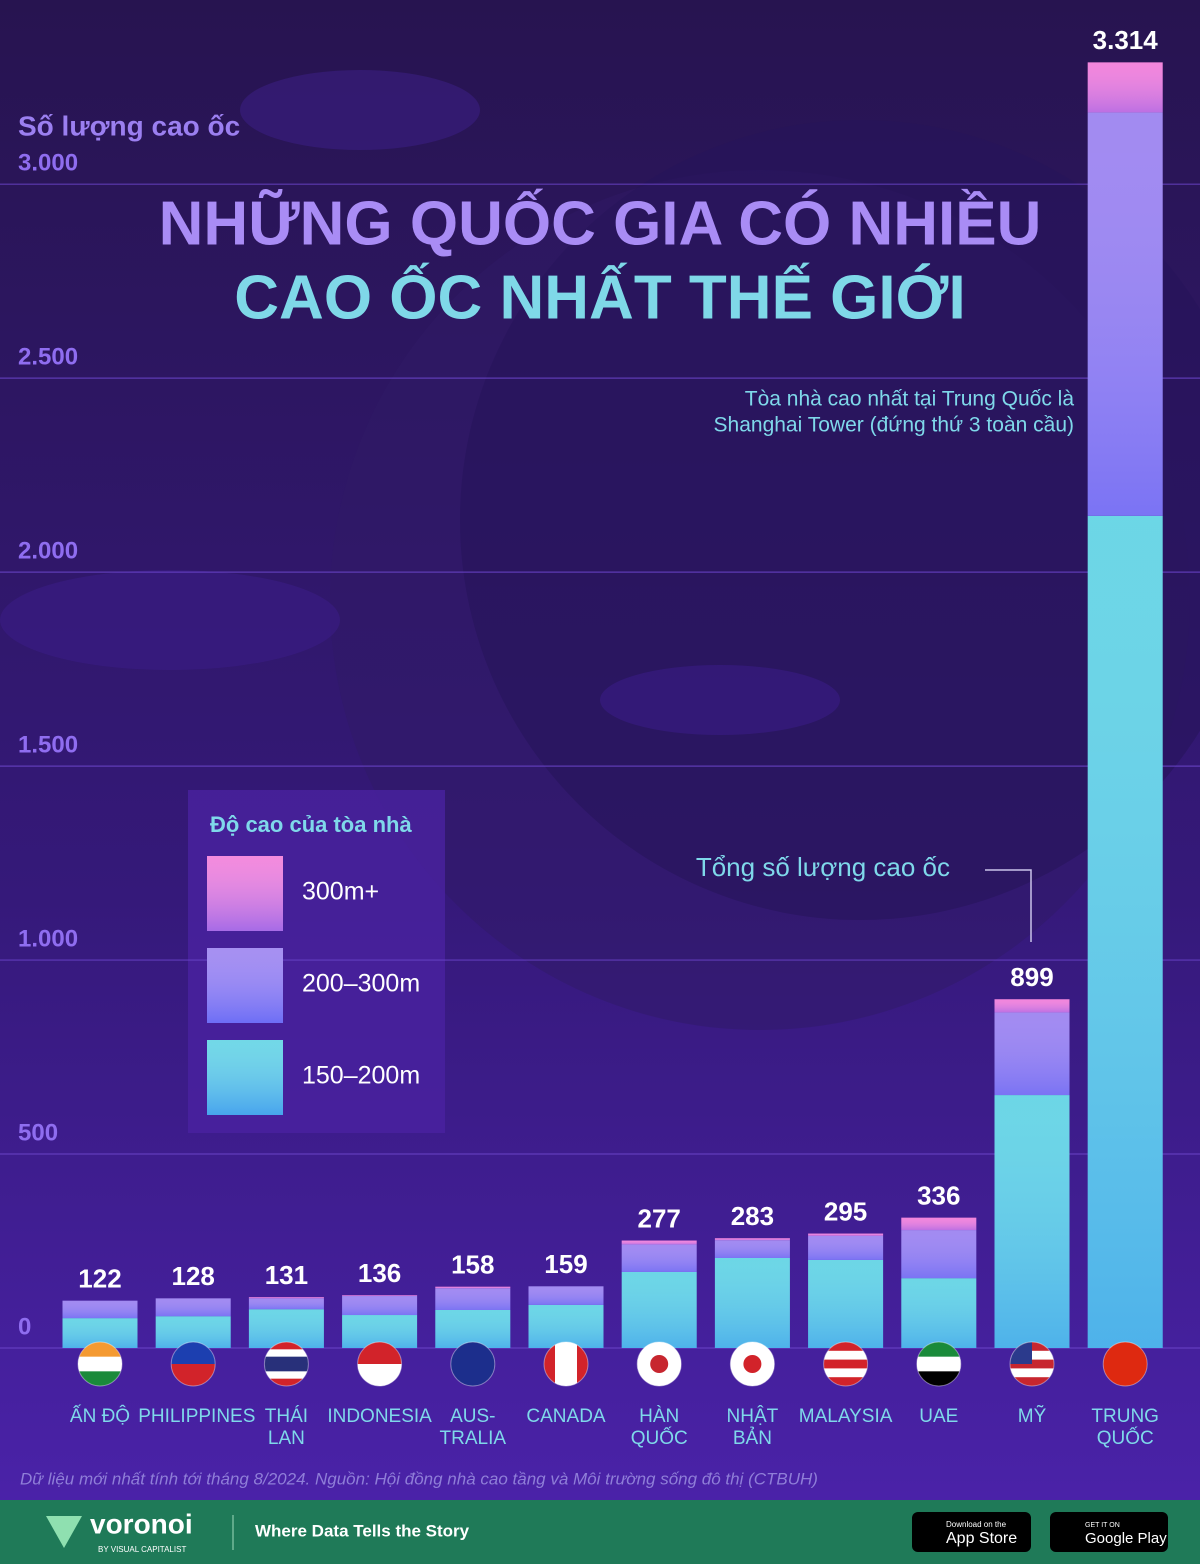 The image size is (1200, 1564). I want to click on x-tick-label: TRUNG QUỐC, so click(1125, 1427).